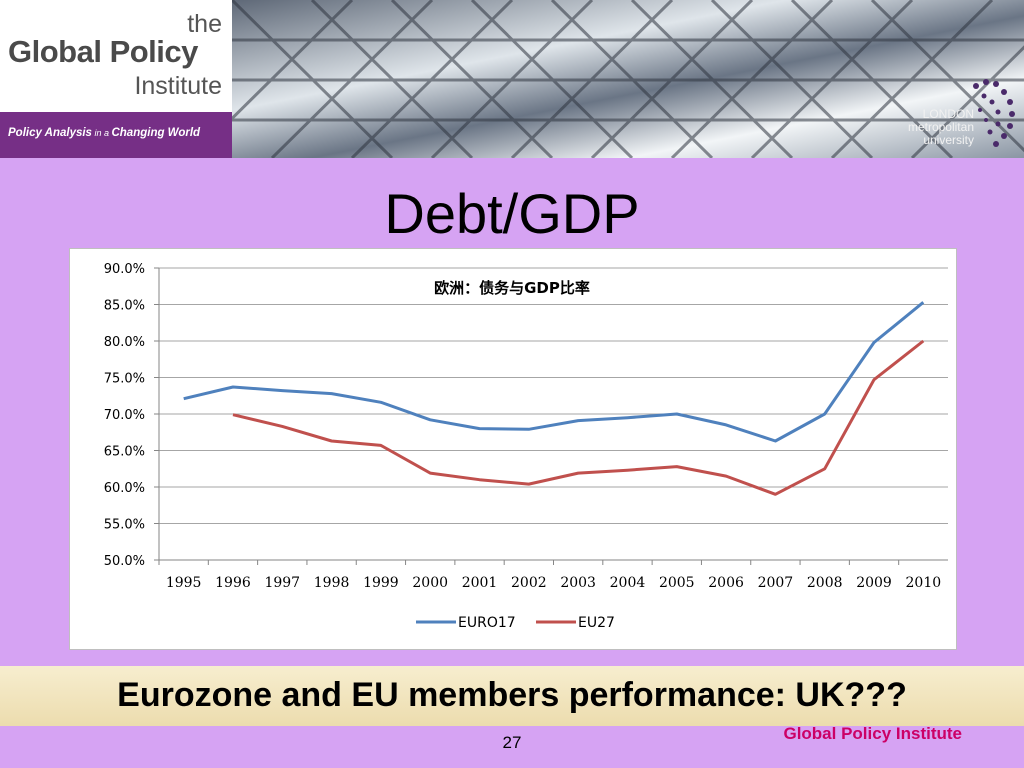 The height and width of the screenshot is (768, 1024). Describe the element at coordinates (184, 583) in the screenshot. I see `x-tick-label: 1995` at that location.